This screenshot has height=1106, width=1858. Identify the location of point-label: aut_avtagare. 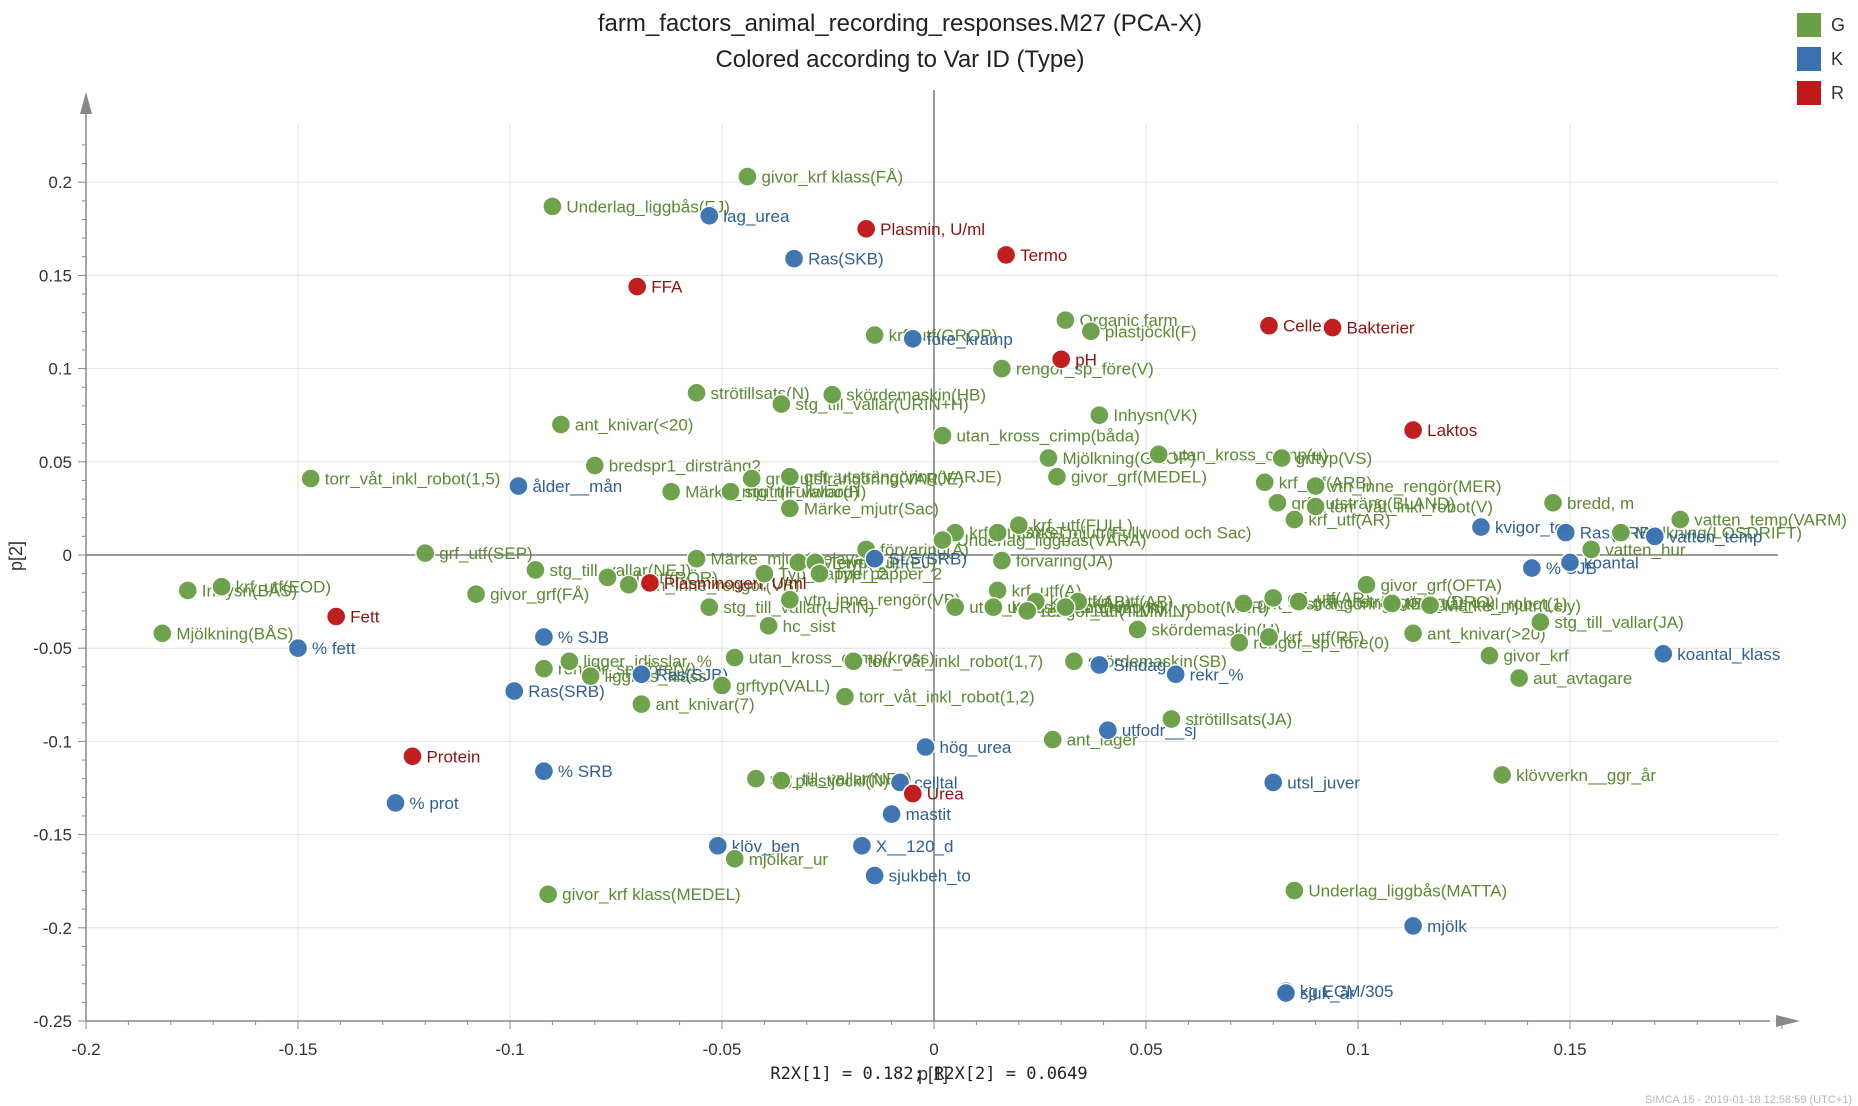
(1582, 678).